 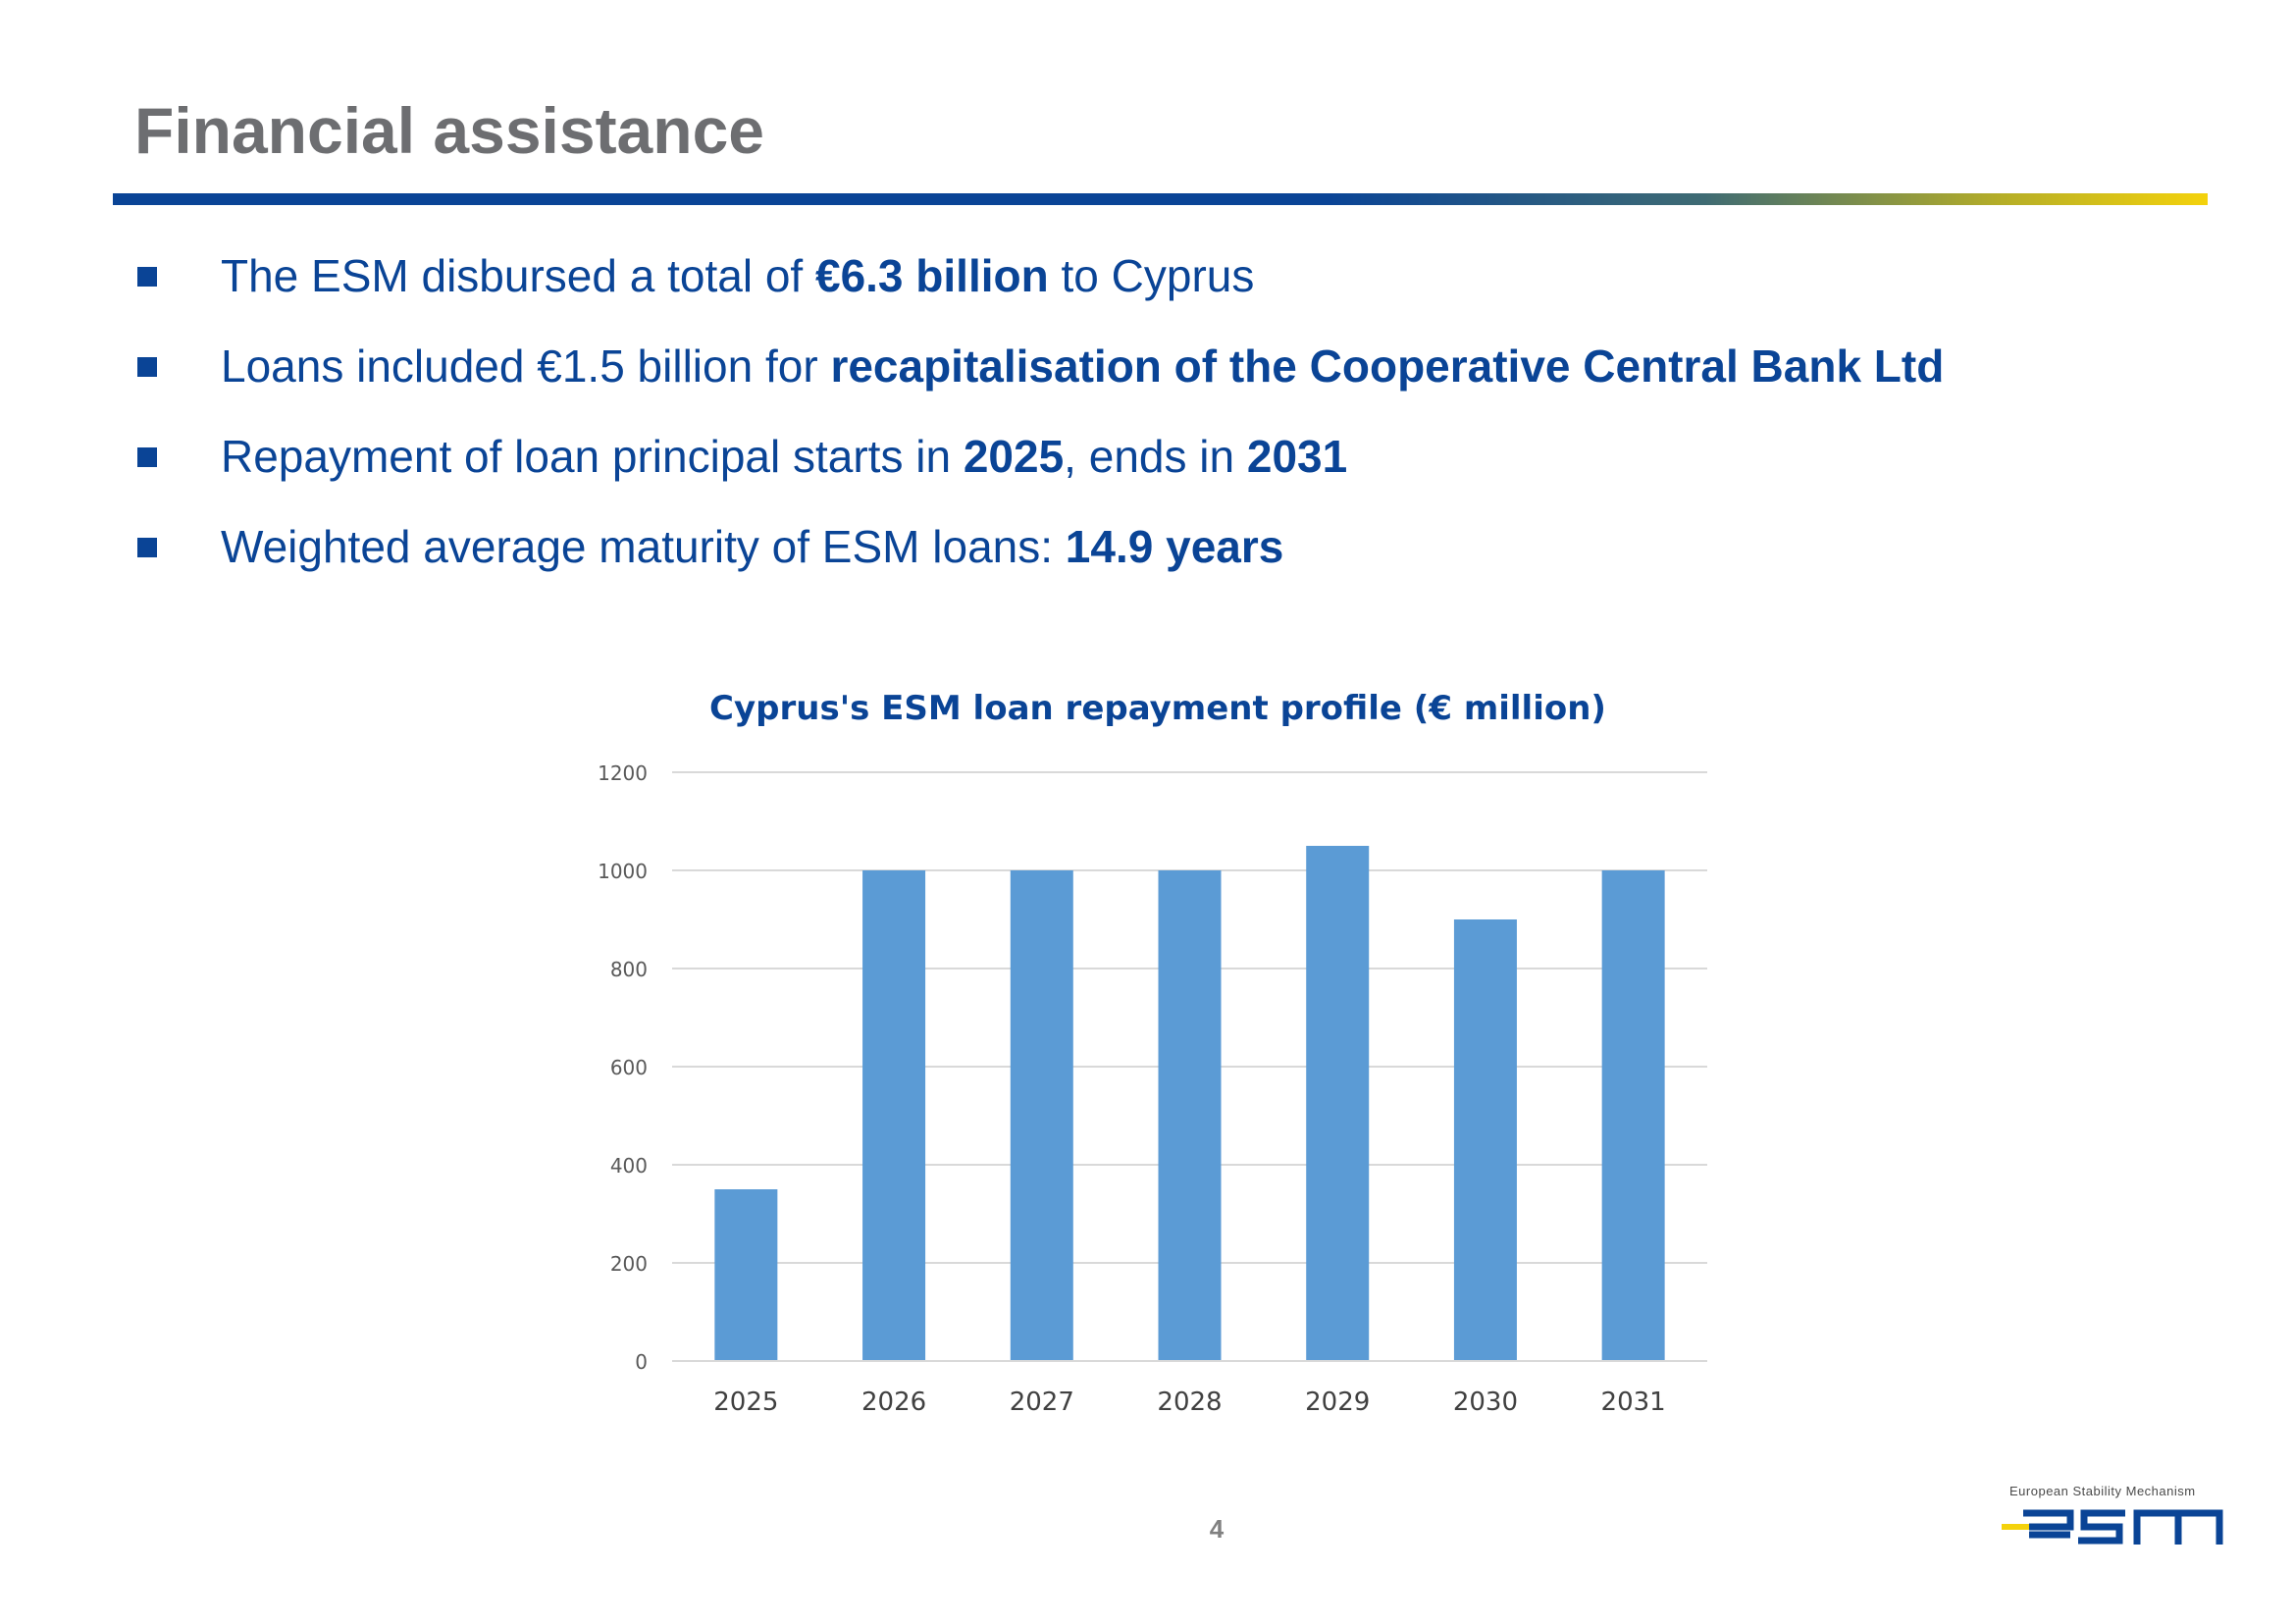 What do you see at coordinates (894, 1115) in the screenshot?
I see `bar-2026` at bounding box center [894, 1115].